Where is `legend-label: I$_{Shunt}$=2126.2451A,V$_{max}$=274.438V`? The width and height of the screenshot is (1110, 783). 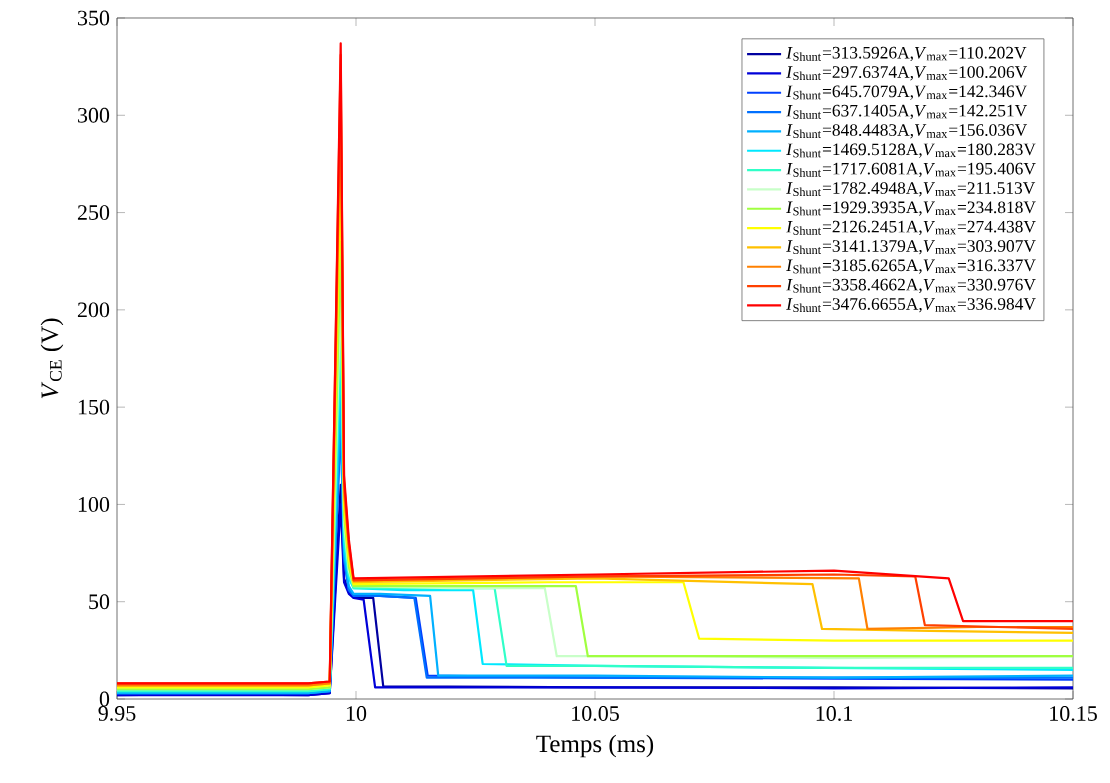 legend-label: I$_{Shunt}$=2126.2451A,V$_{max}$=274.438V is located at coordinates (911, 228).